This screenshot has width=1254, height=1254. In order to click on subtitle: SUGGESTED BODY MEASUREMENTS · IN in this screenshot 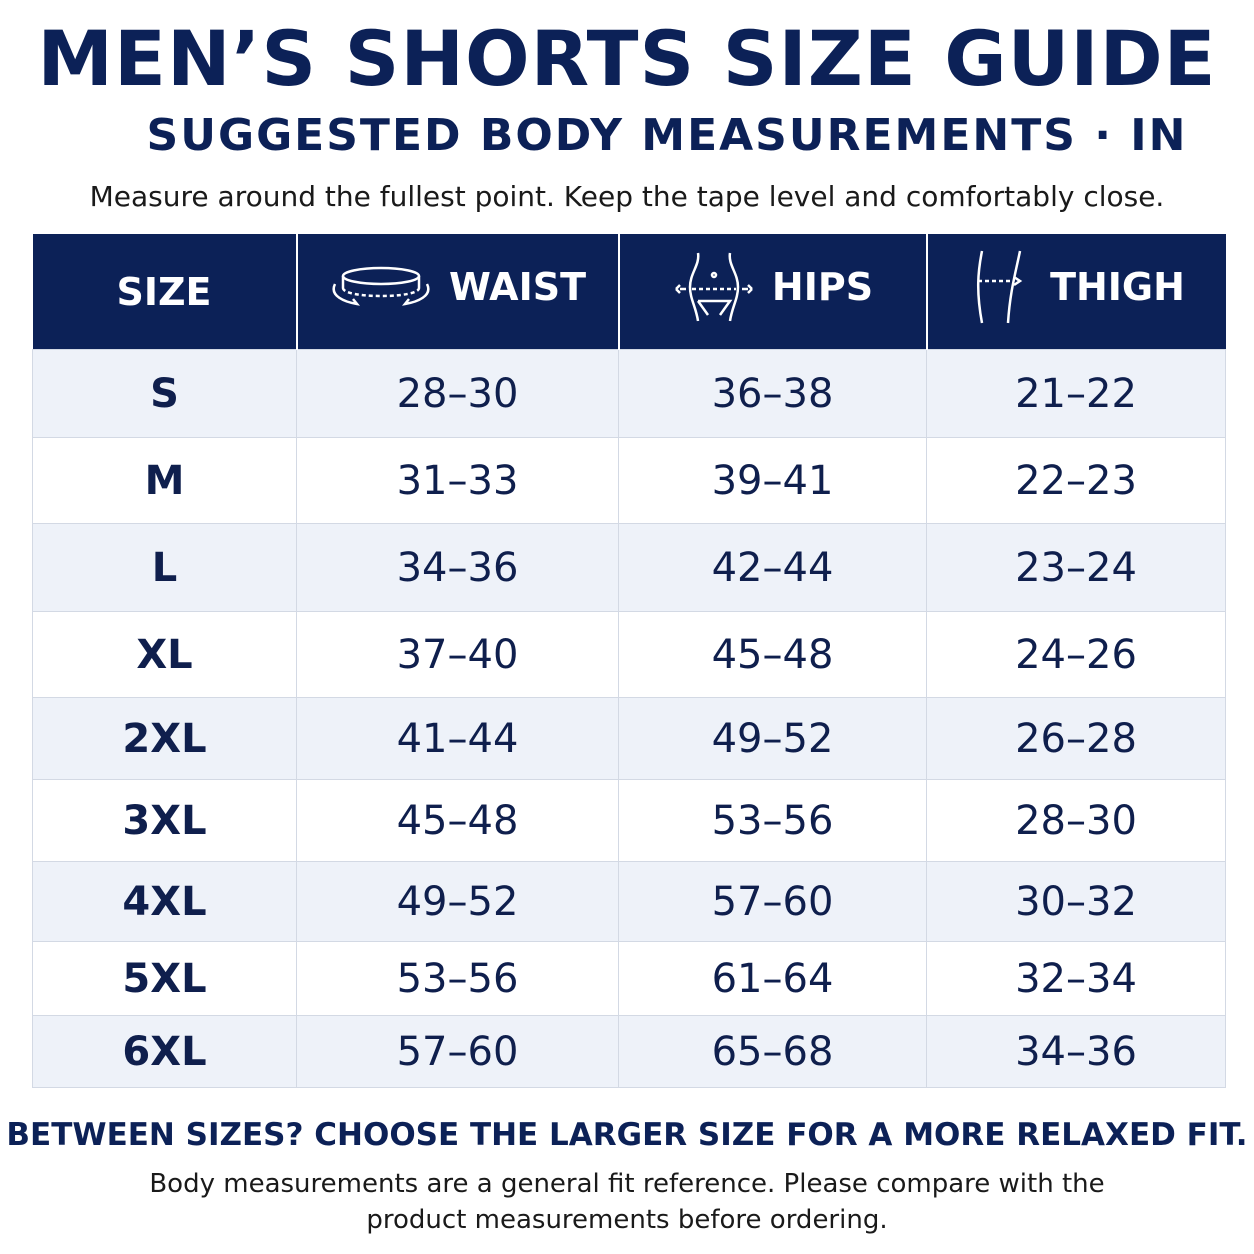, I will do `click(667, 135)`.